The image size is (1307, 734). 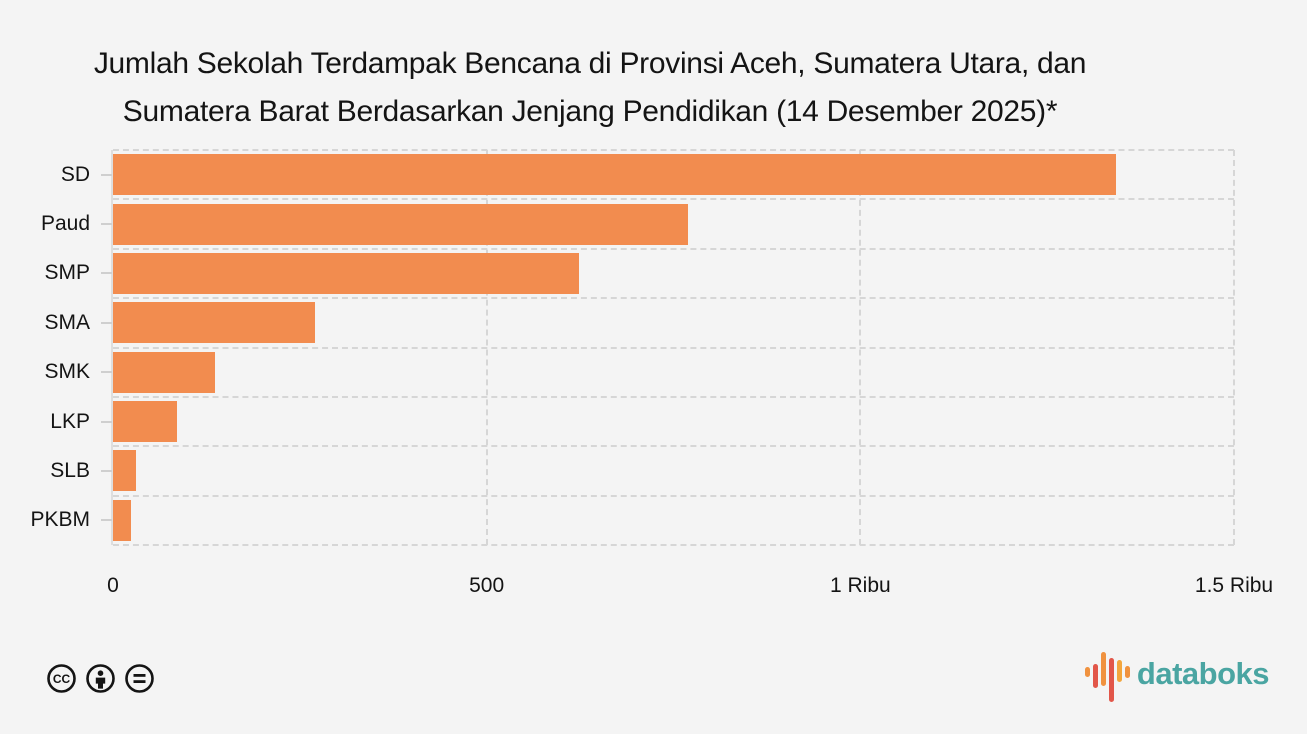 I want to click on x-tick-label: 500, so click(x=487, y=585).